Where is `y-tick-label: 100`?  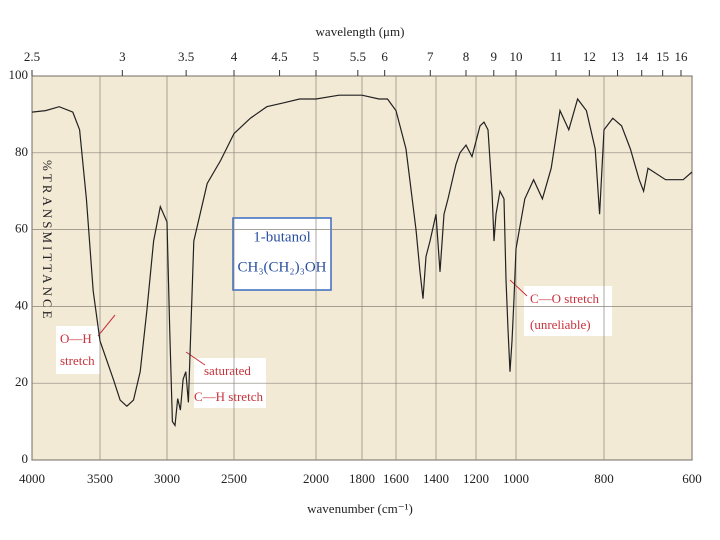
y-tick-label: 100 is located at coordinates (19, 74).